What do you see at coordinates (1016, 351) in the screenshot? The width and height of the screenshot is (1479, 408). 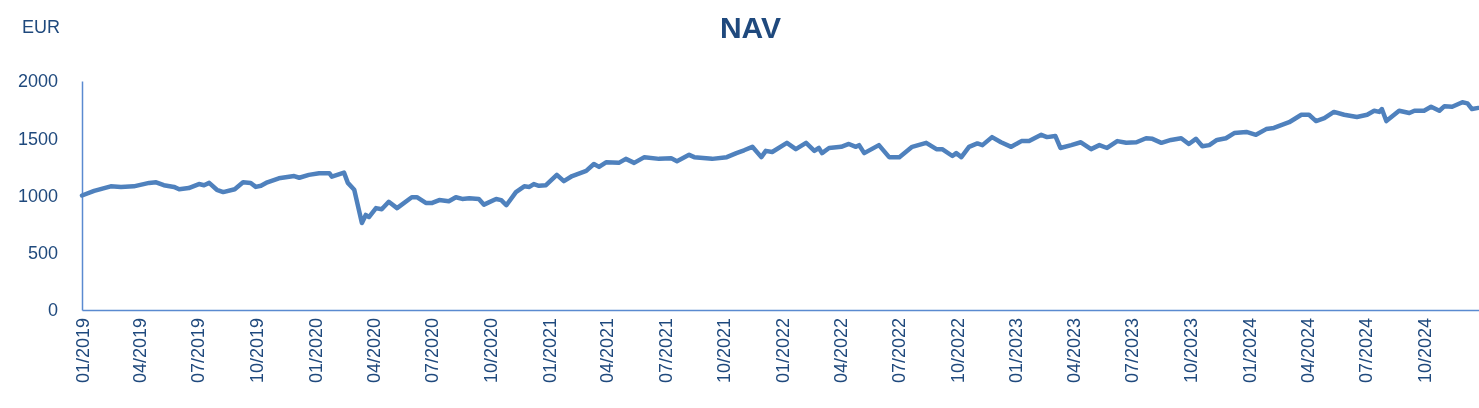 I see `x-tick-label: 01/2023` at bounding box center [1016, 351].